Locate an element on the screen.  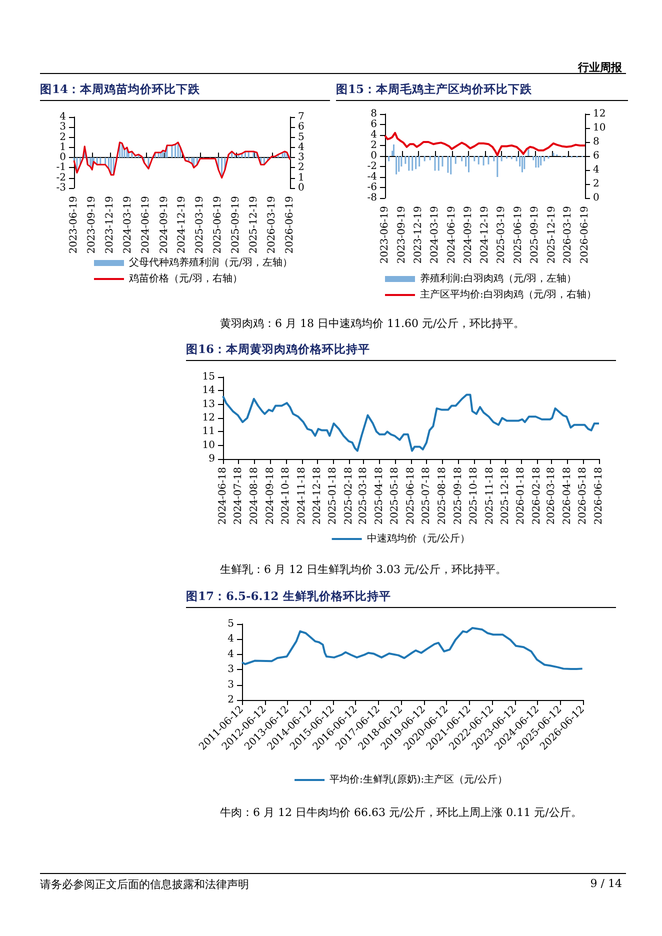
x-tick-label: 2026-03-18 is located at coordinates (552, 496).